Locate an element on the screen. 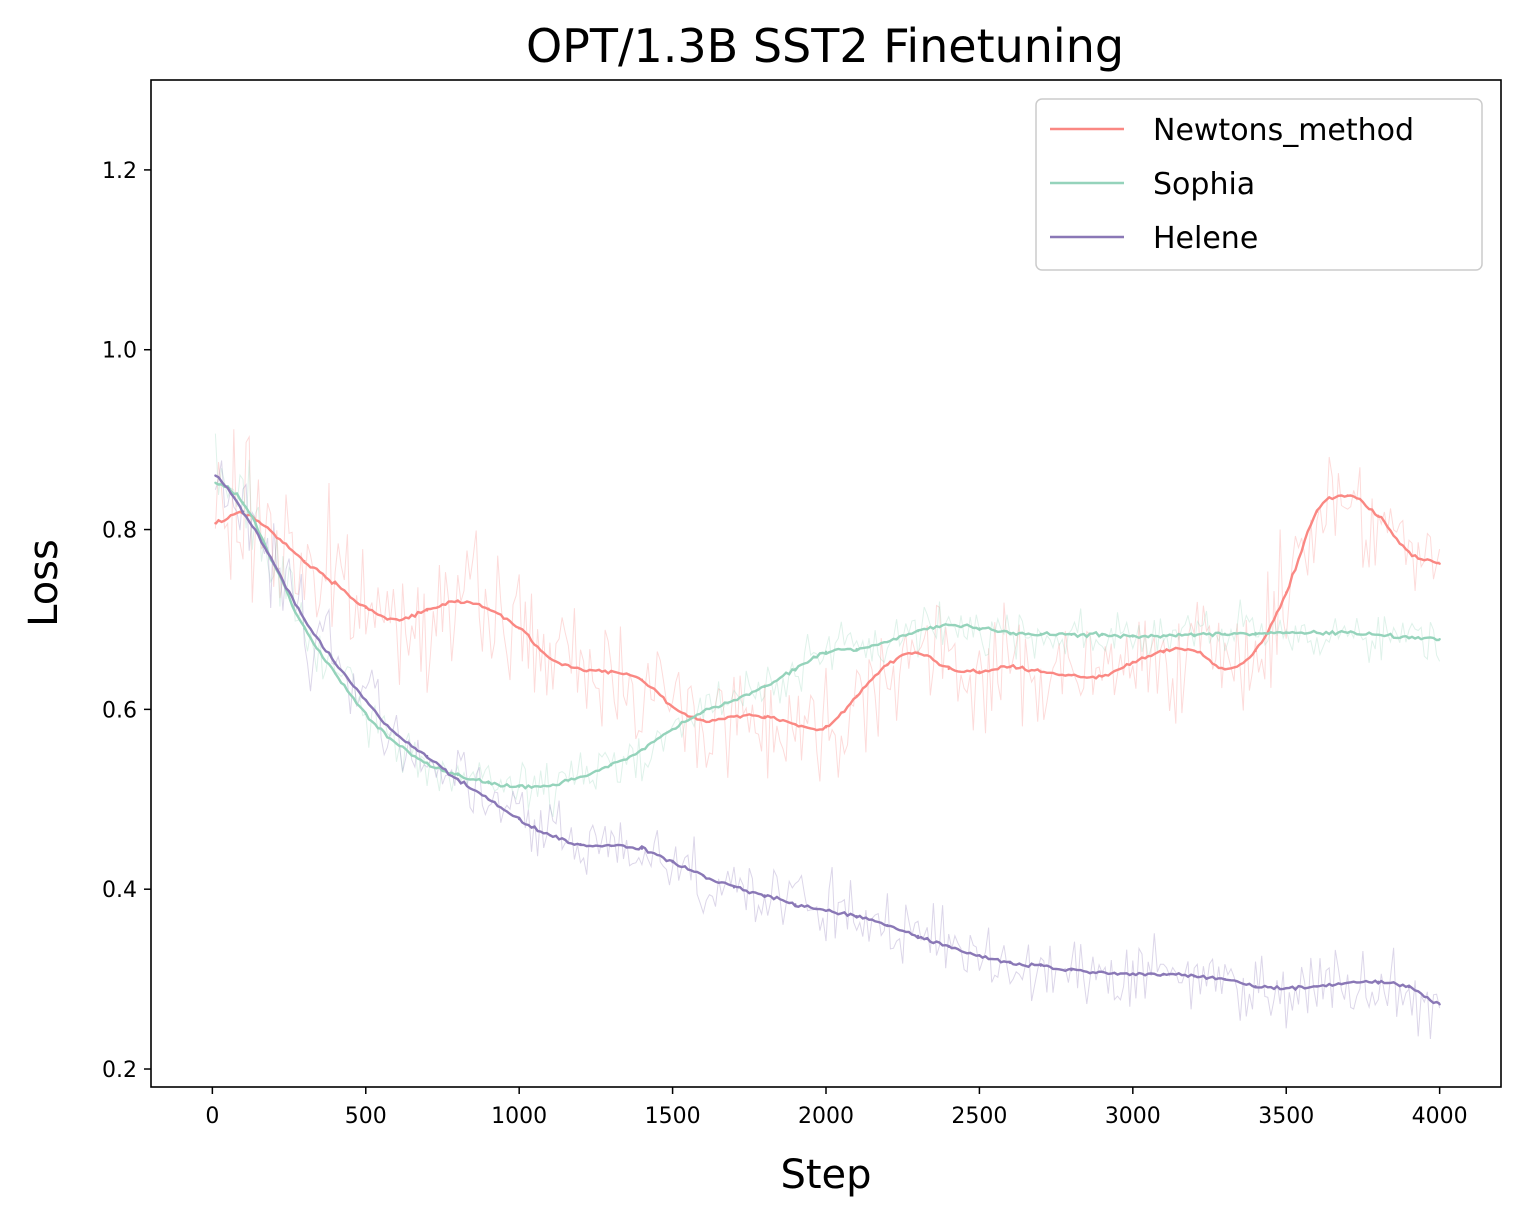  x-axis: 0 500 1000 1500 2000 2500 3000 3500 4000 is located at coordinates (836, 1108).